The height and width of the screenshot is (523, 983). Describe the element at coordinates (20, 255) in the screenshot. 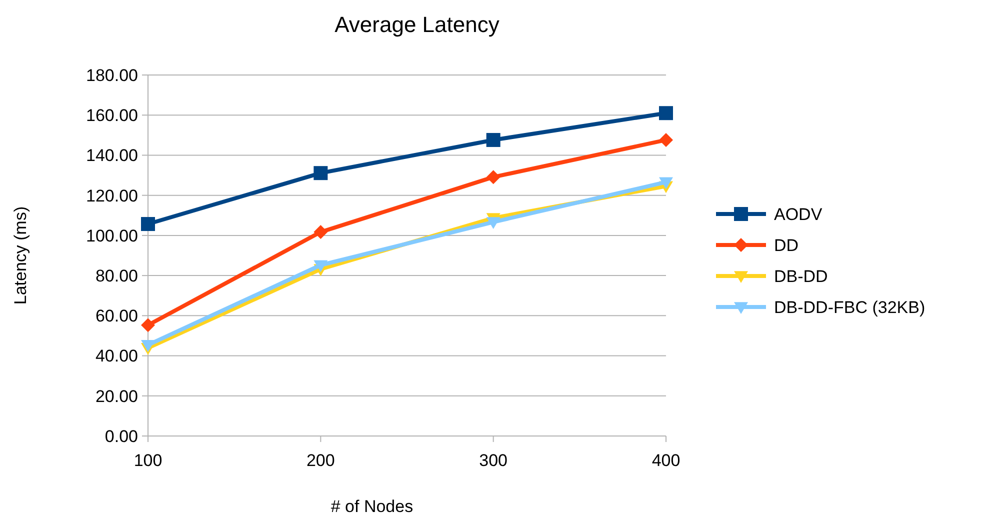

I see `y-axis-title: Latency (ms)` at that location.